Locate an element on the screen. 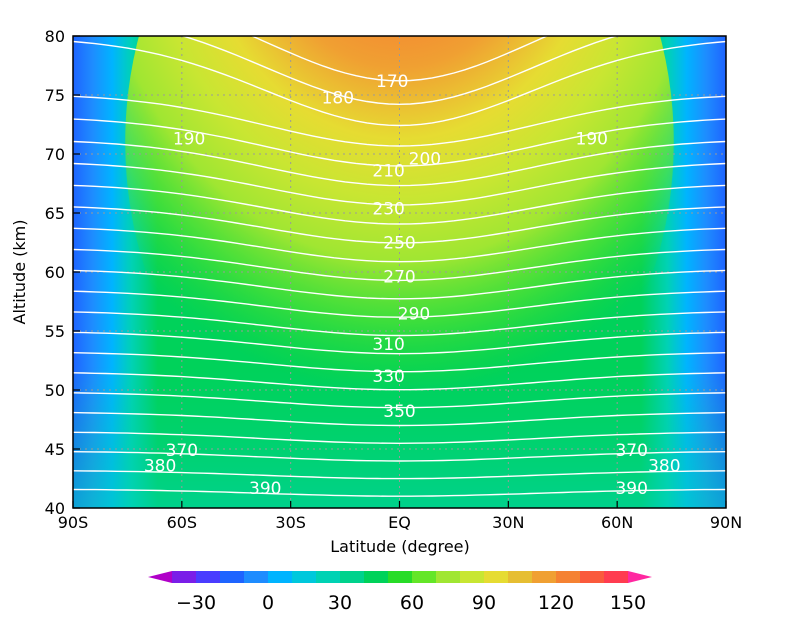  y-tick-label: 45 is located at coordinates (55, 449).